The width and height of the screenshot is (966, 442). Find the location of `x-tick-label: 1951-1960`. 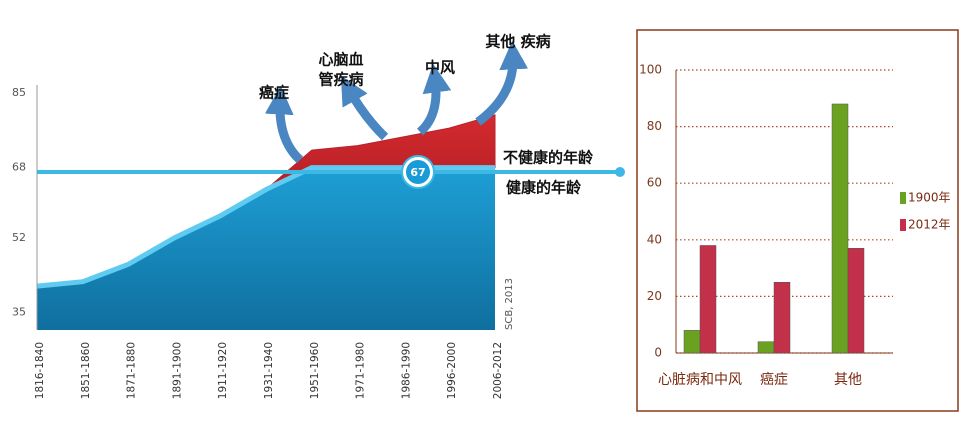

x-tick-label: 1951-1960 is located at coordinates (315, 370).